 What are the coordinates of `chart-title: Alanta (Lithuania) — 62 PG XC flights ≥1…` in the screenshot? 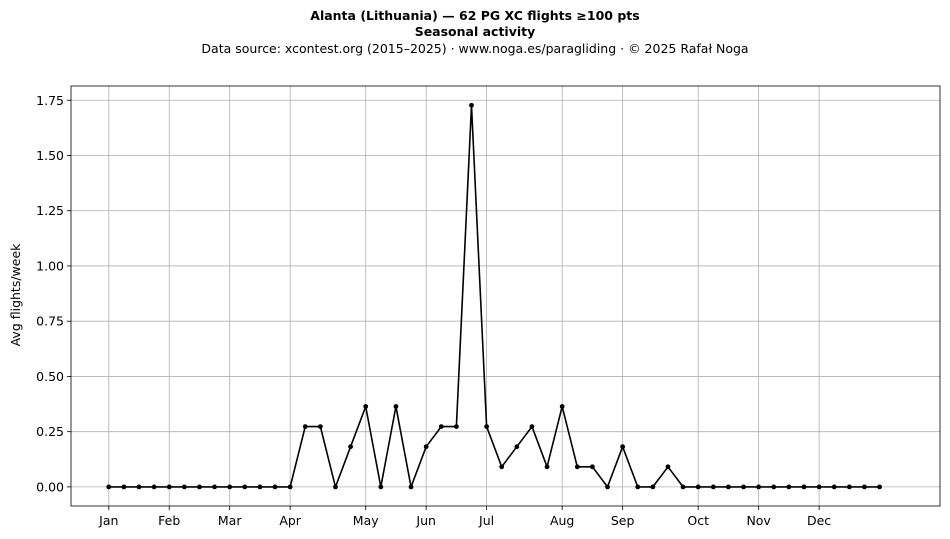 It's located at (475, 15).